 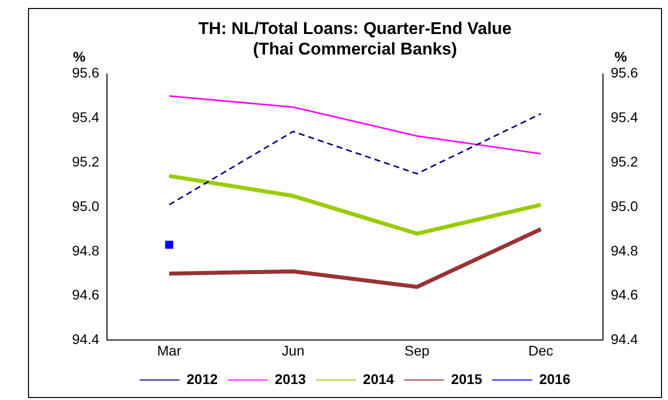 I want to click on y-tick-label: 95.0, so click(x=86, y=206).